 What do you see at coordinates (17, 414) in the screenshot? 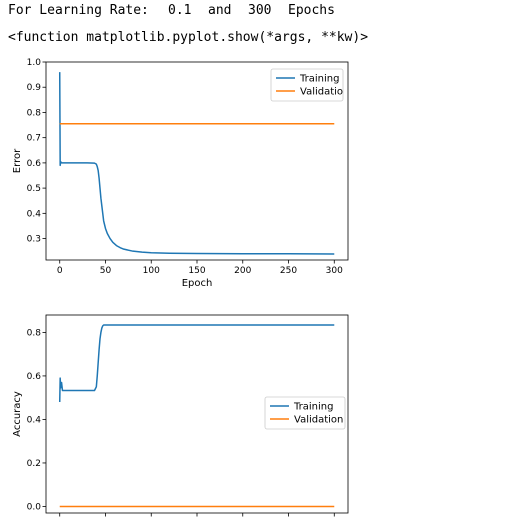
I see `y-axis-label: Accuracy` at bounding box center [17, 414].